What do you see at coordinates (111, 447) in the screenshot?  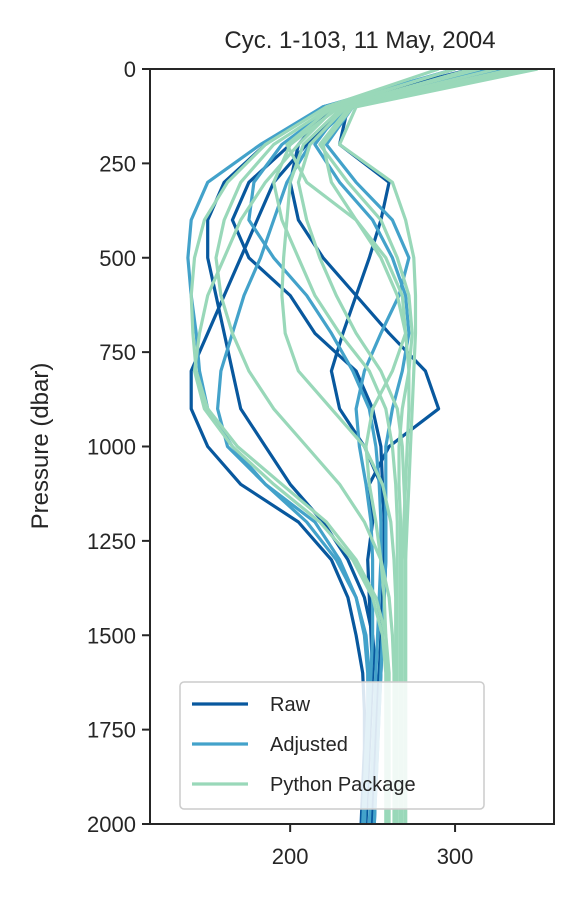 I see `y-tick-label: 1000` at bounding box center [111, 447].